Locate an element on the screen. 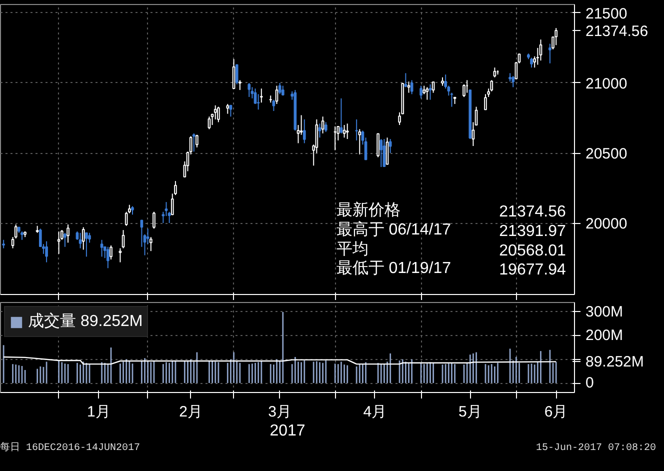 The image size is (664, 471). y-tick-label: 21374.56 is located at coordinates (617, 31).